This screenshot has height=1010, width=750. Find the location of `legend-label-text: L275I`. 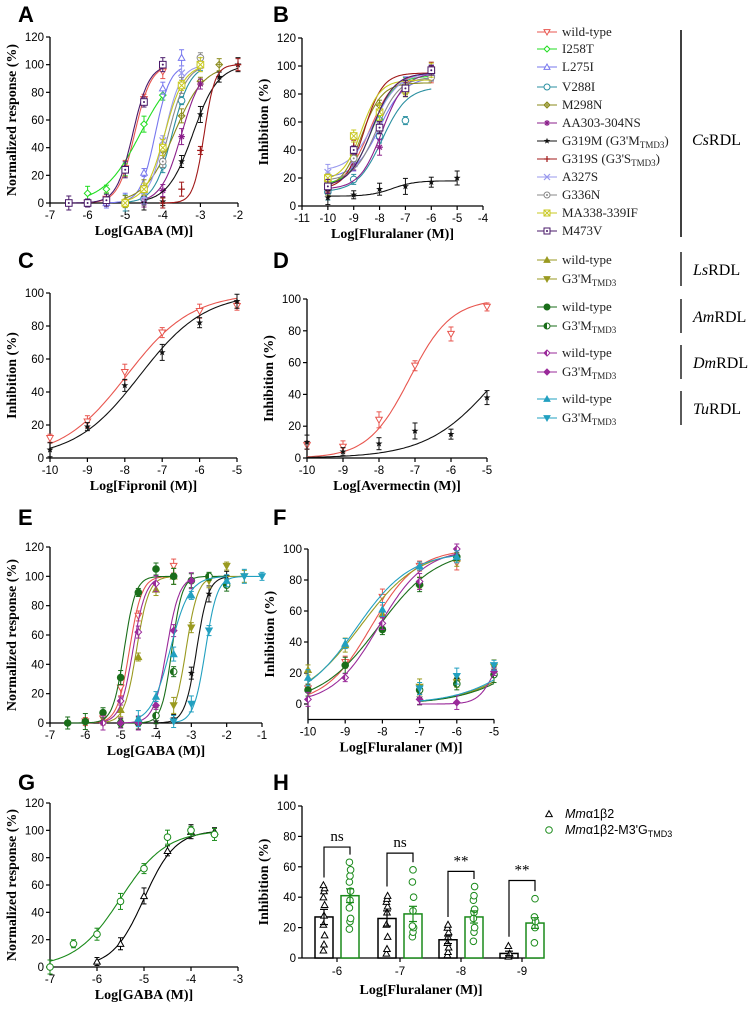

legend-label-text: L275I is located at coordinates (578, 66).